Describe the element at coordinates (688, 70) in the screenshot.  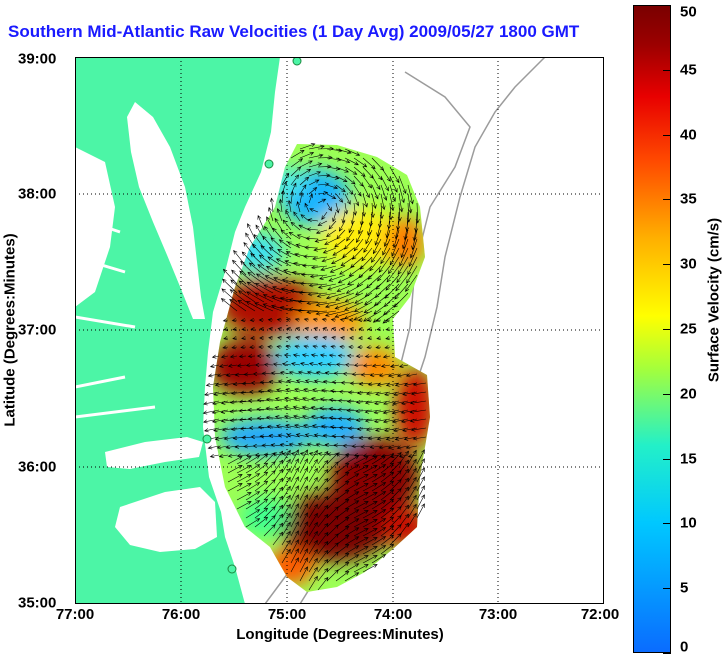
I see `colorbar-tick-label: 45` at that location.